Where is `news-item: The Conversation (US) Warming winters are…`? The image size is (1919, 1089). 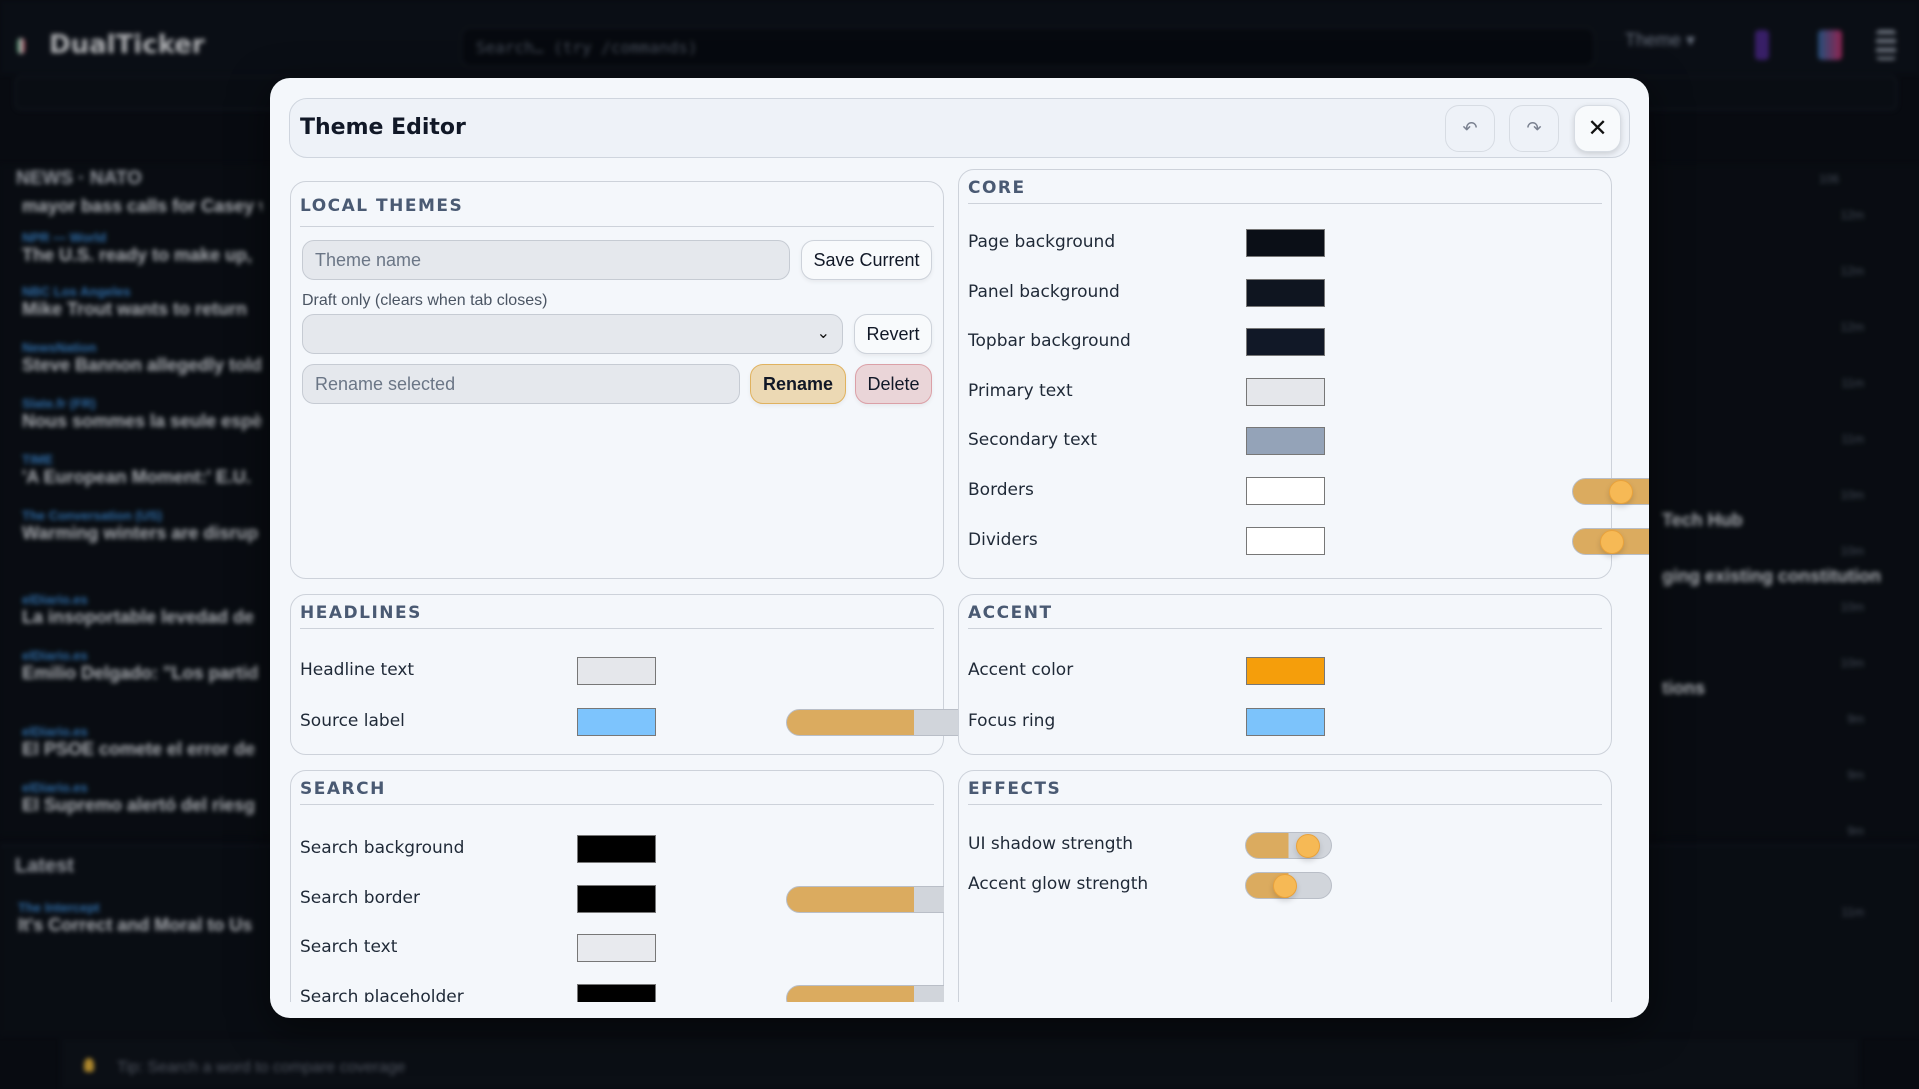
news-item: The Conversation (US) Warming winters are… is located at coordinates (140, 526).